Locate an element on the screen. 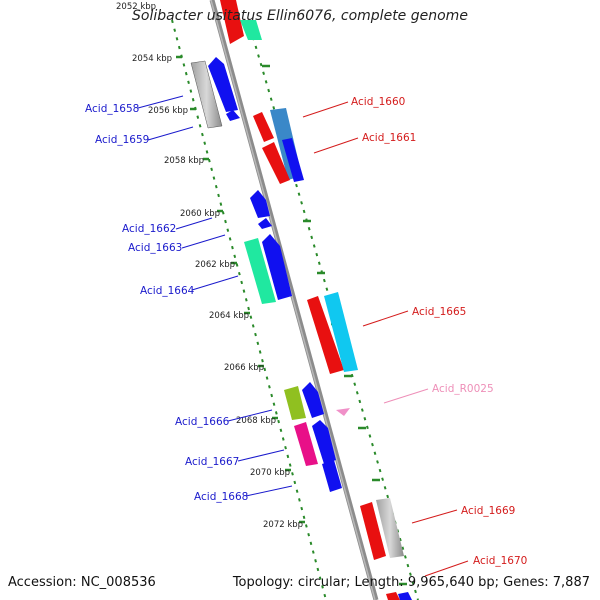 Image resolution: width=600 pixels, height=600 pixels. genes-label: Genes: is located at coordinates (526, 582).